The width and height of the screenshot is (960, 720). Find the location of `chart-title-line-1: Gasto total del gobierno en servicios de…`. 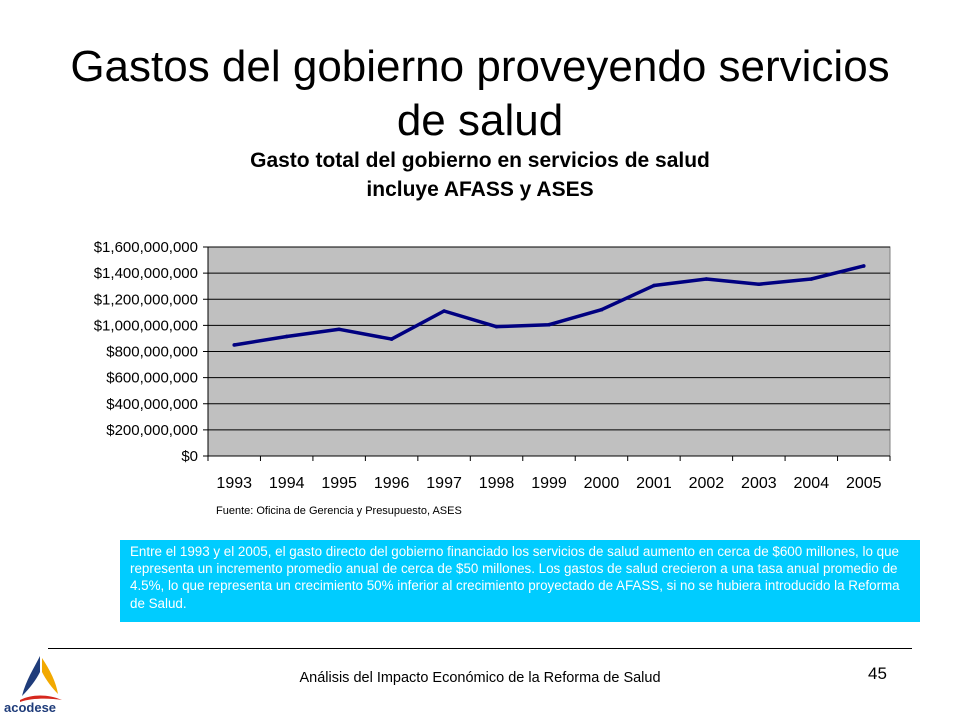

chart-title-line-1: Gasto total del gobierno en servicios de… is located at coordinates (480, 160).